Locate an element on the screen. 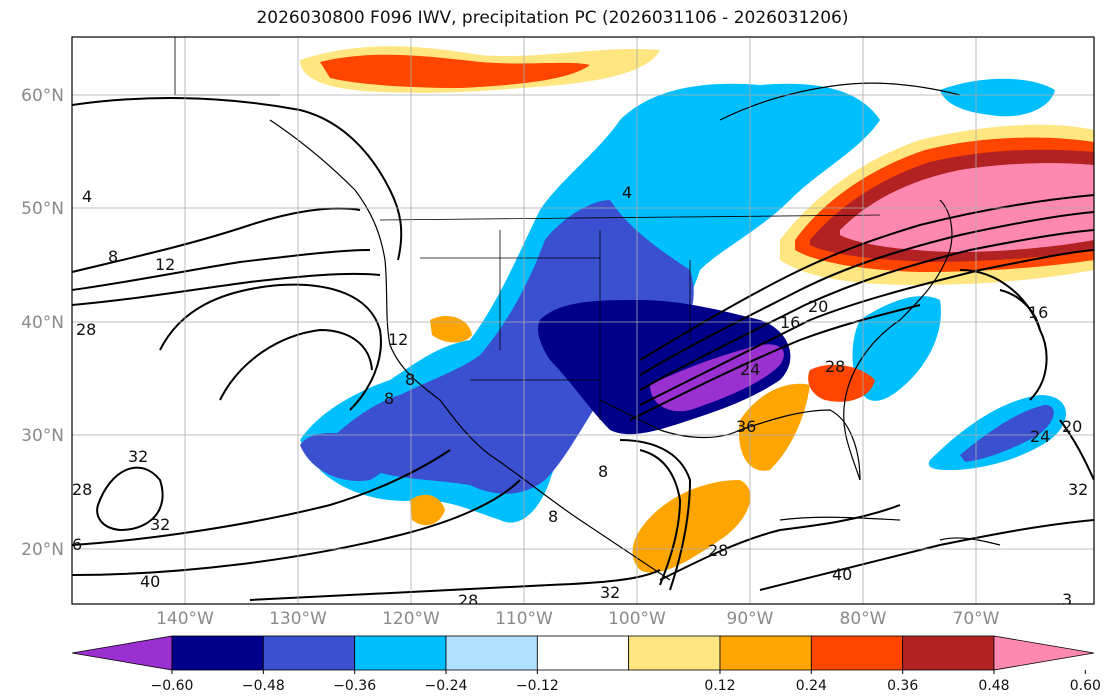  precip-positive-baja is located at coordinates (451, 329).